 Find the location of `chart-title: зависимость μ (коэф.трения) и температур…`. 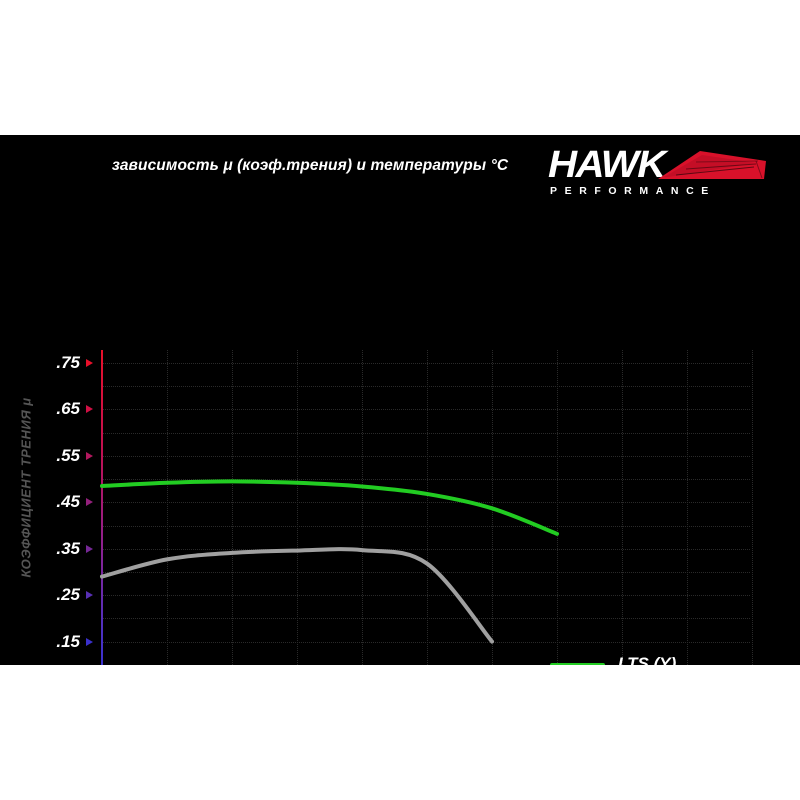

chart-title: зависимость μ (коэф.трения) и температур… is located at coordinates (310, 165).